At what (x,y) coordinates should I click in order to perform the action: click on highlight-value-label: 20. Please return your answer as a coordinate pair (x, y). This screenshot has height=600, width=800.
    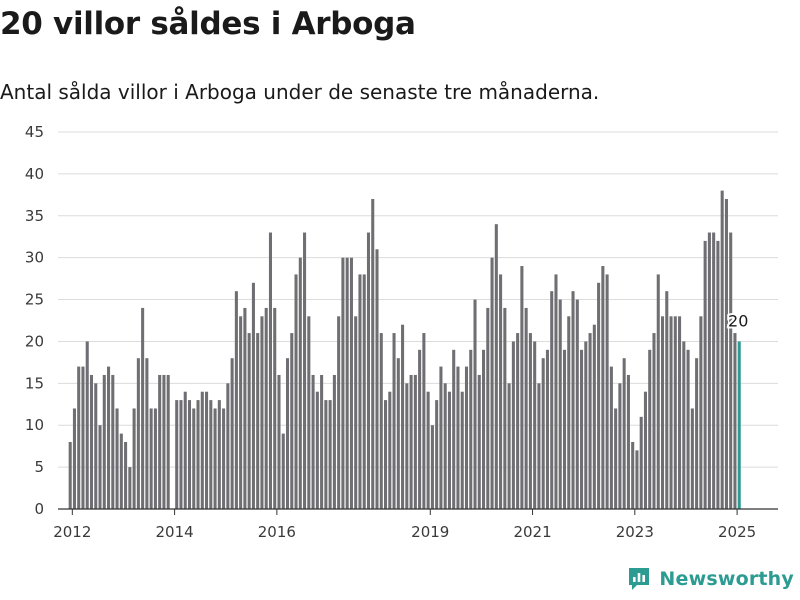
    Looking at the image, I should click on (738, 320).